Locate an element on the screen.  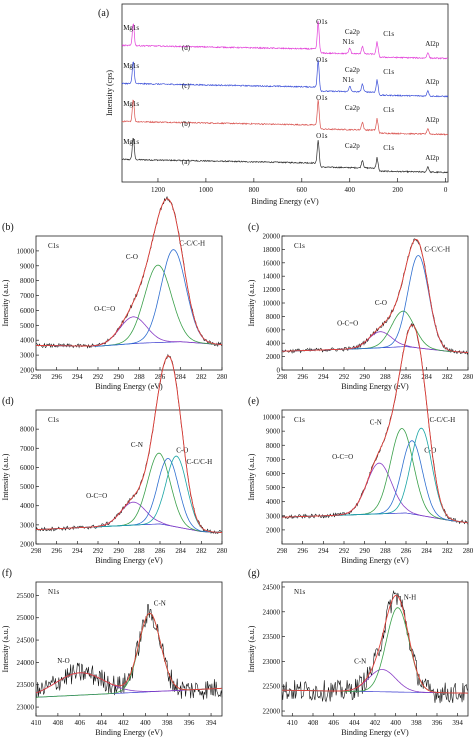
y-tick-label-d: 2000 is located at coordinates (27, 545).